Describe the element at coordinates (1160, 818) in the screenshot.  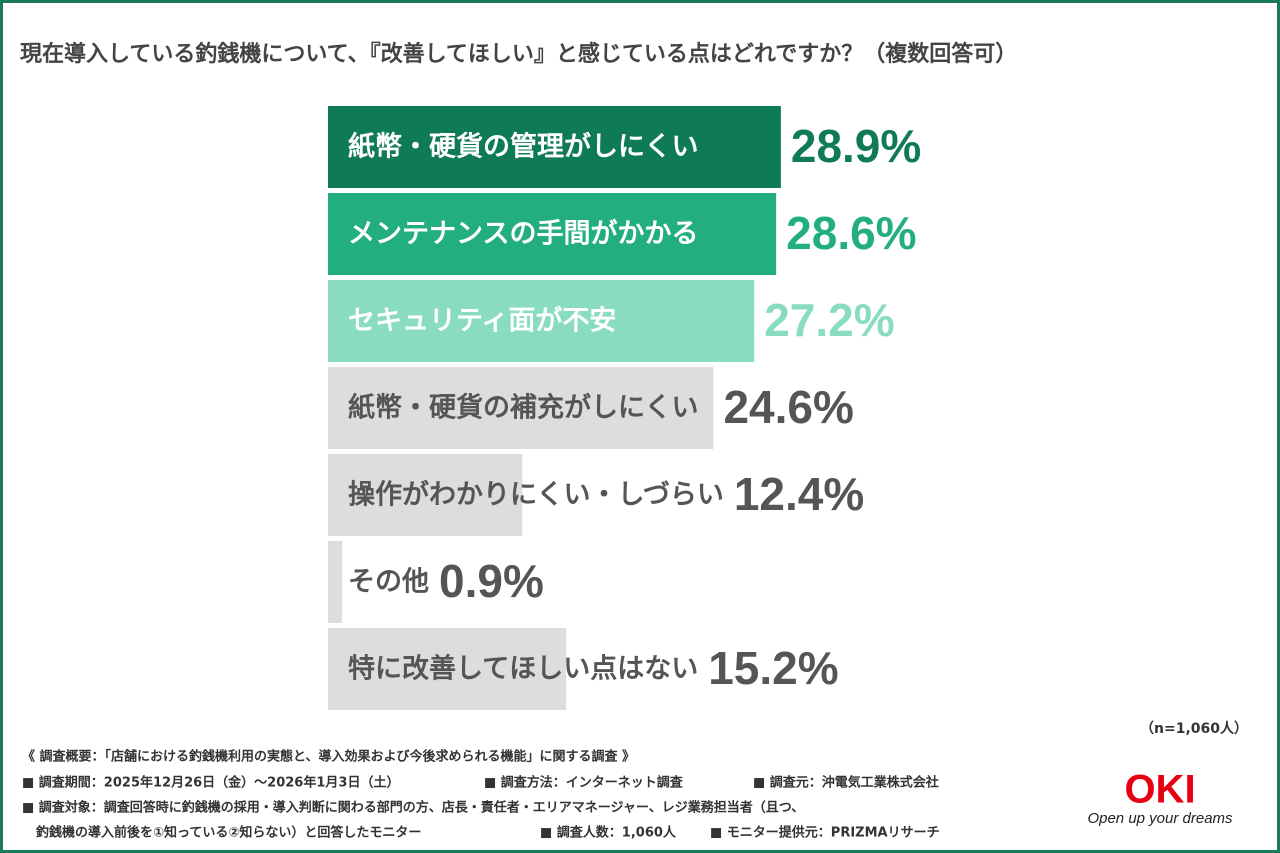
I see `logo-tagline: Open up your dreams` at that location.